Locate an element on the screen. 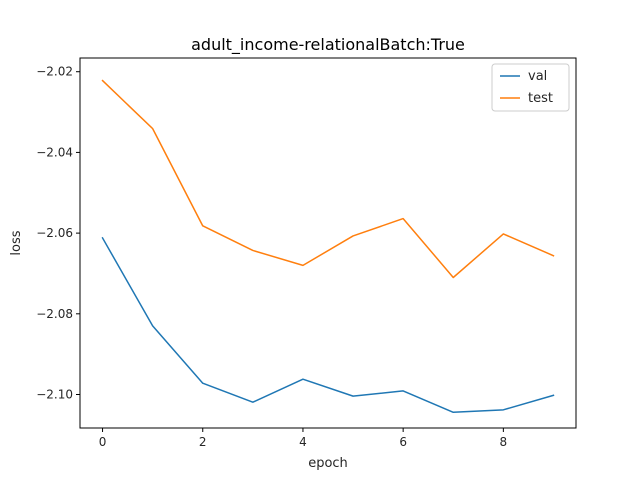  chart-title: adult_income-relationalBatch:True is located at coordinates (328, 45).